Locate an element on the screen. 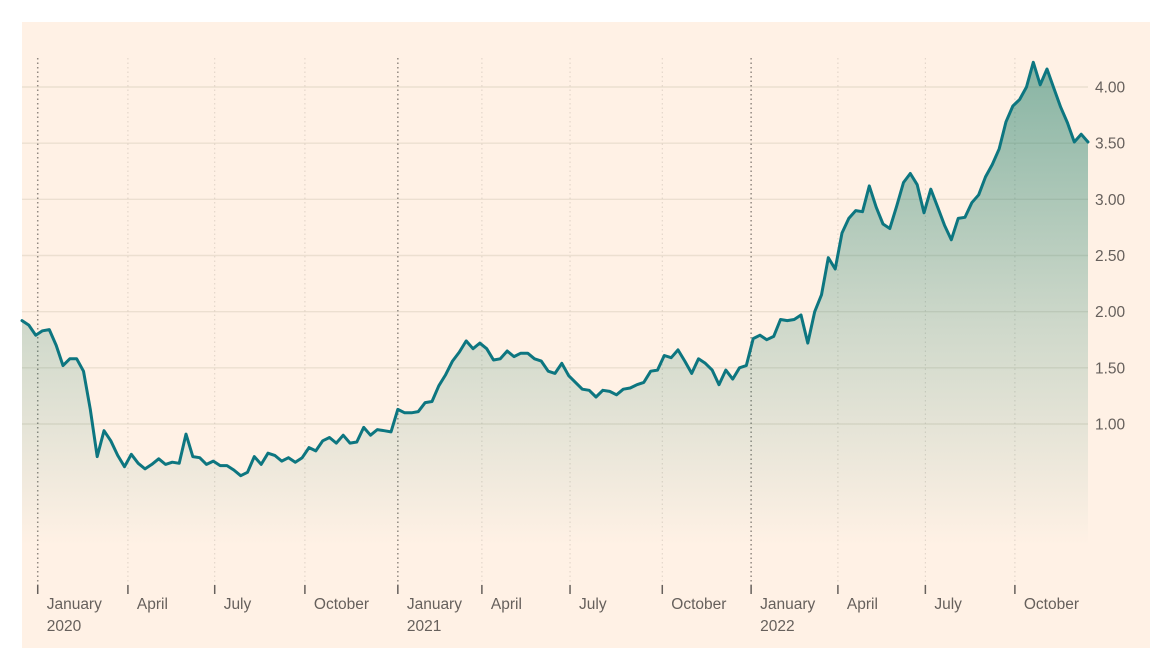 The height and width of the screenshot is (670, 1168). x-axis-year-label: 2021 is located at coordinates (424, 626).